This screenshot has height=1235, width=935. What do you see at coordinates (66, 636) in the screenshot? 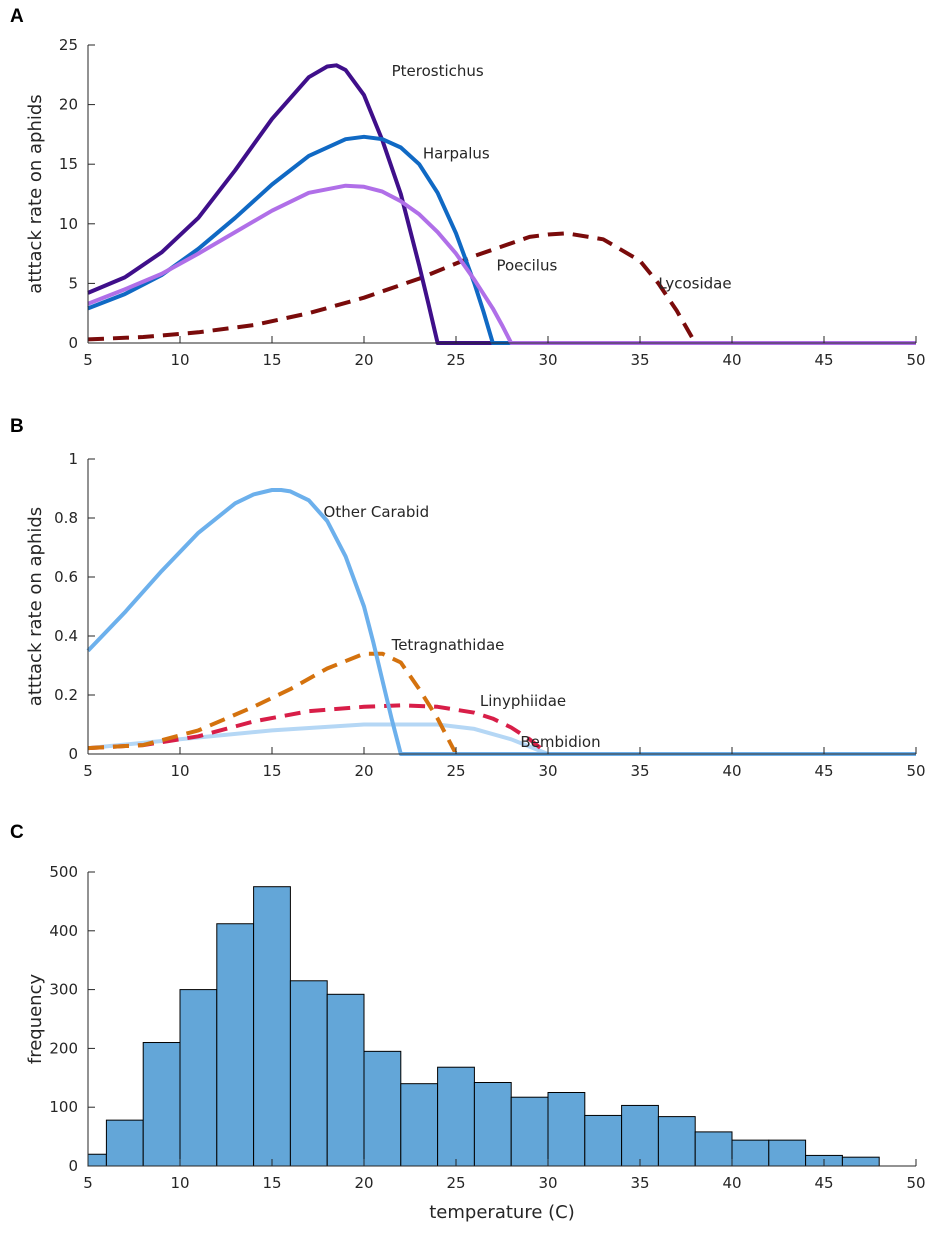
I see `y-tick-label: 0.4` at bounding box center [66, 636].